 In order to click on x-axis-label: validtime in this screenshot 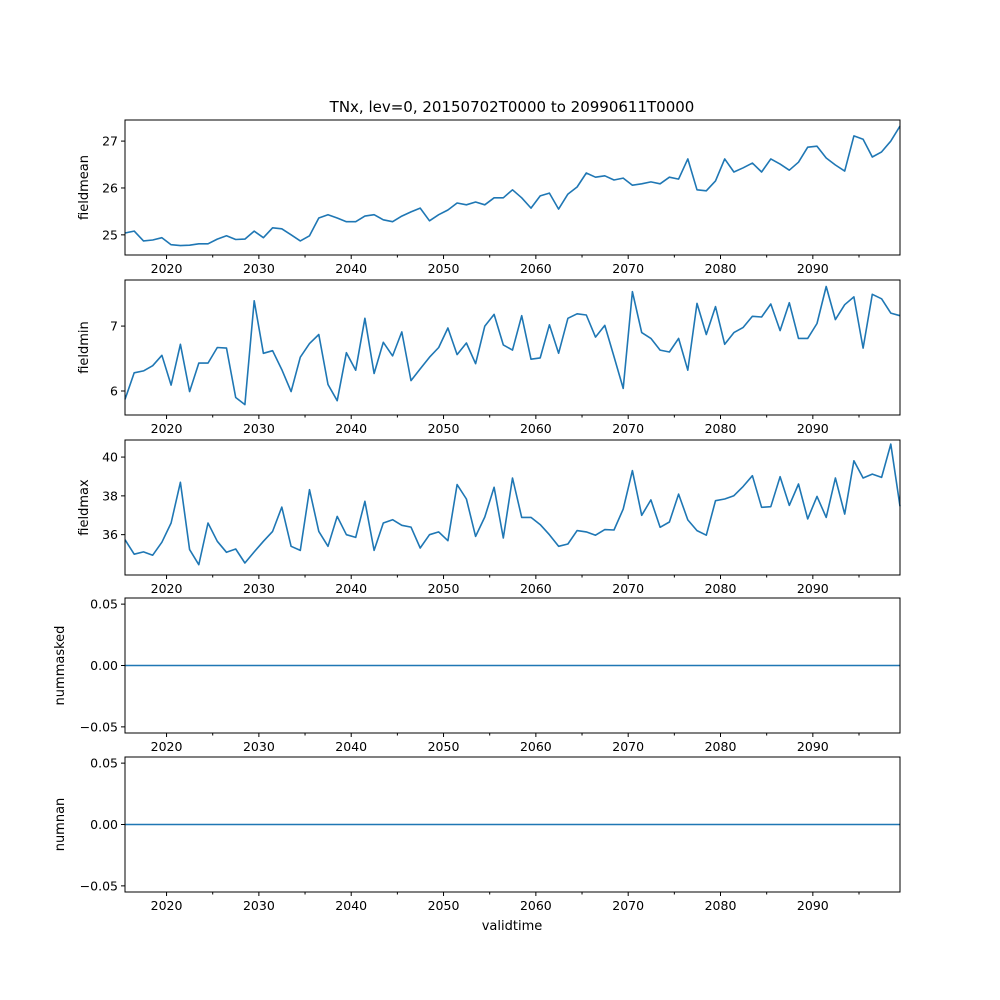, I will do `click(512, 926)`.